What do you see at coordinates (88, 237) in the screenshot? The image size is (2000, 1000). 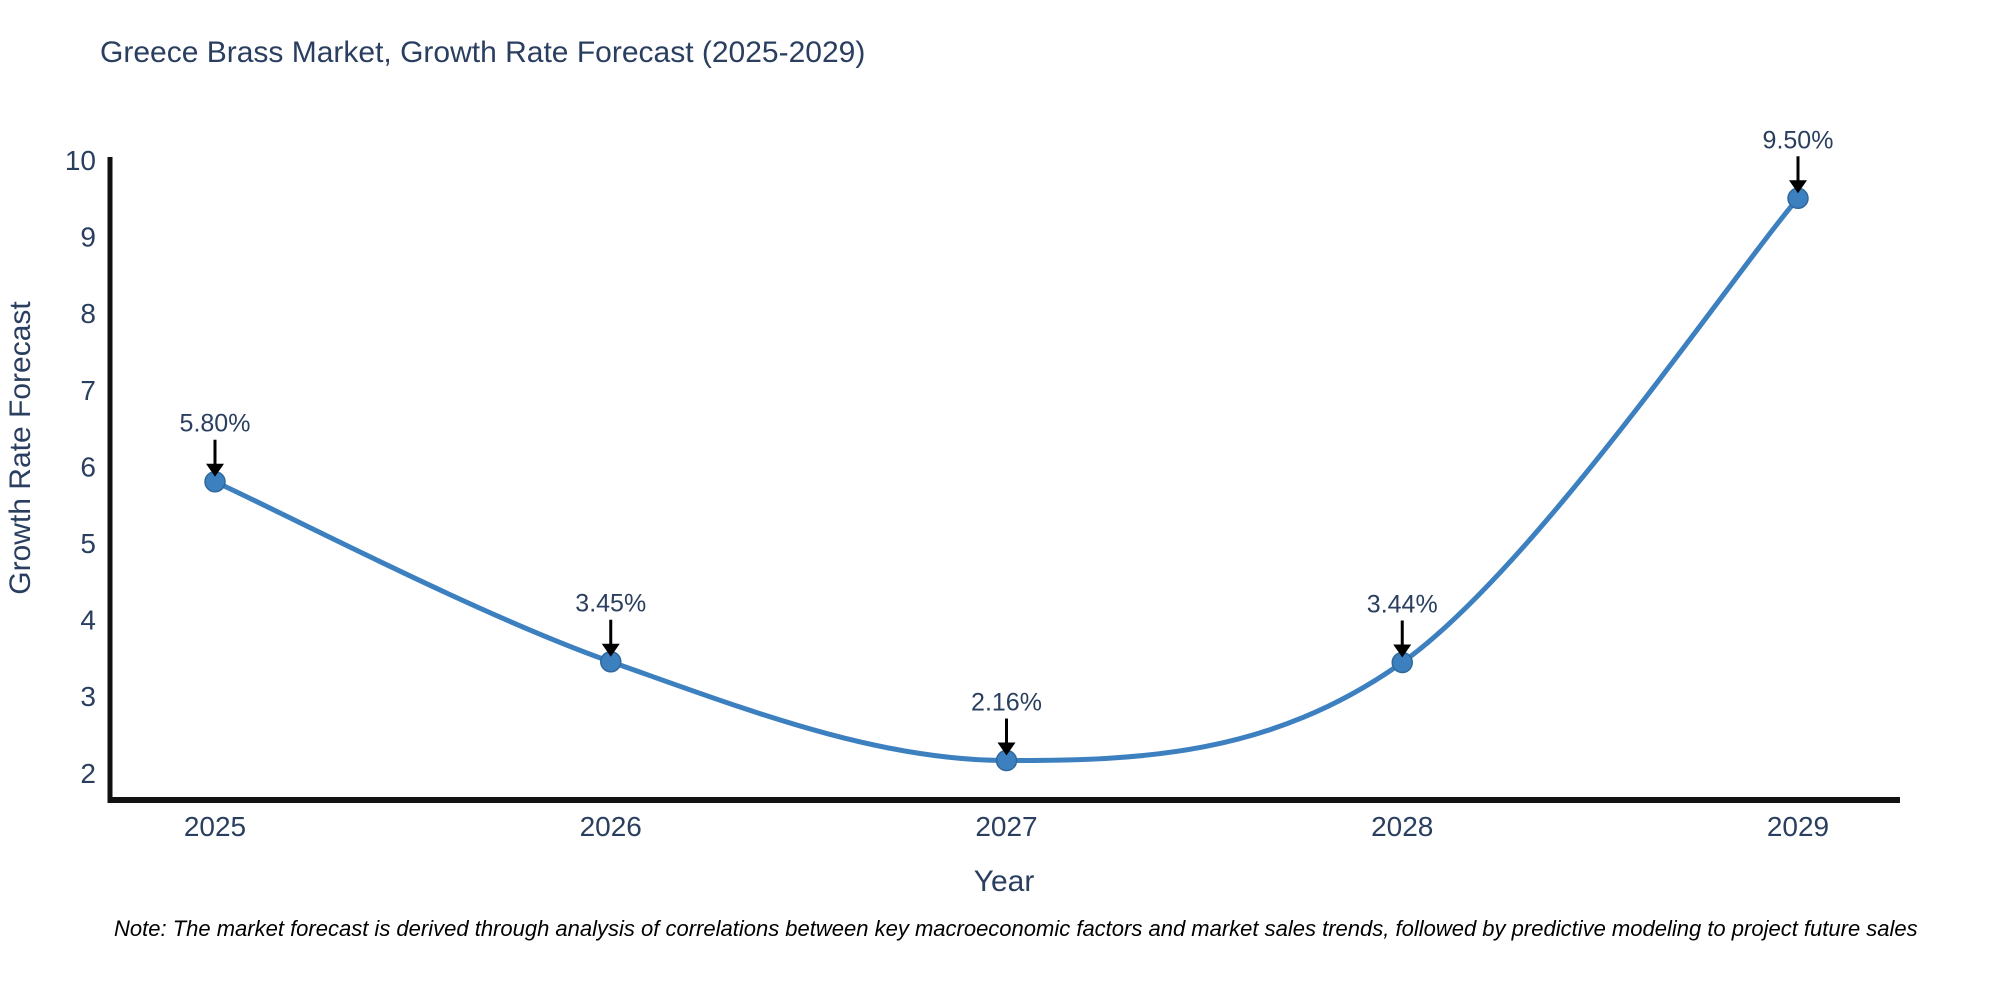 I see `y-tick-label: 9` at bounding box center [88, 237].